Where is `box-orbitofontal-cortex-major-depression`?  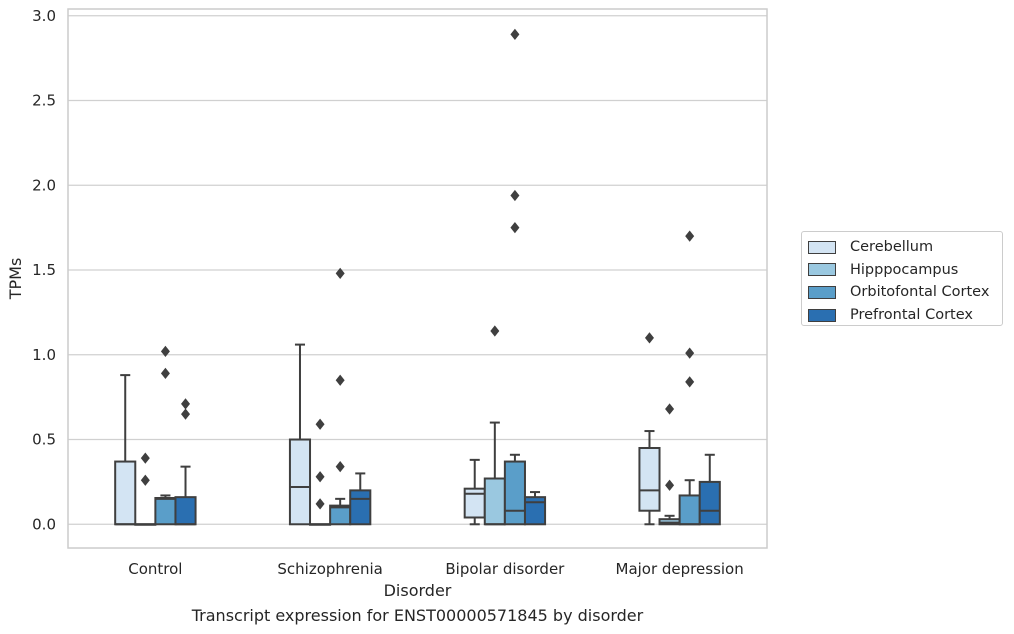 box-orbitofontal-cortex-major-depression is located at coordinates (689, 378).